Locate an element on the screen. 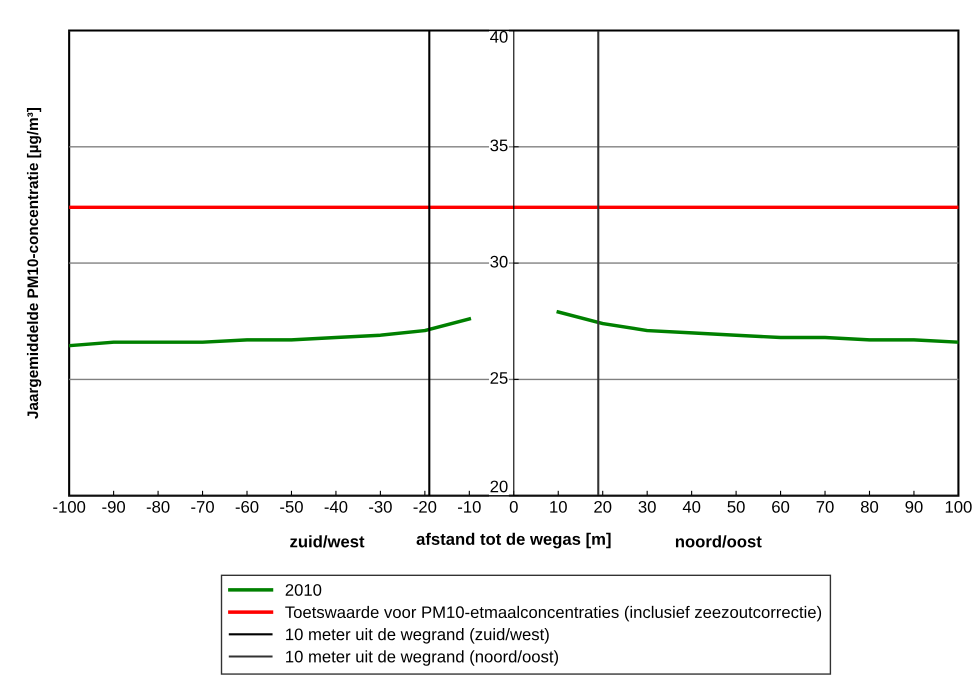  y-tick-label: 25 is located at coordinates (499, 378).